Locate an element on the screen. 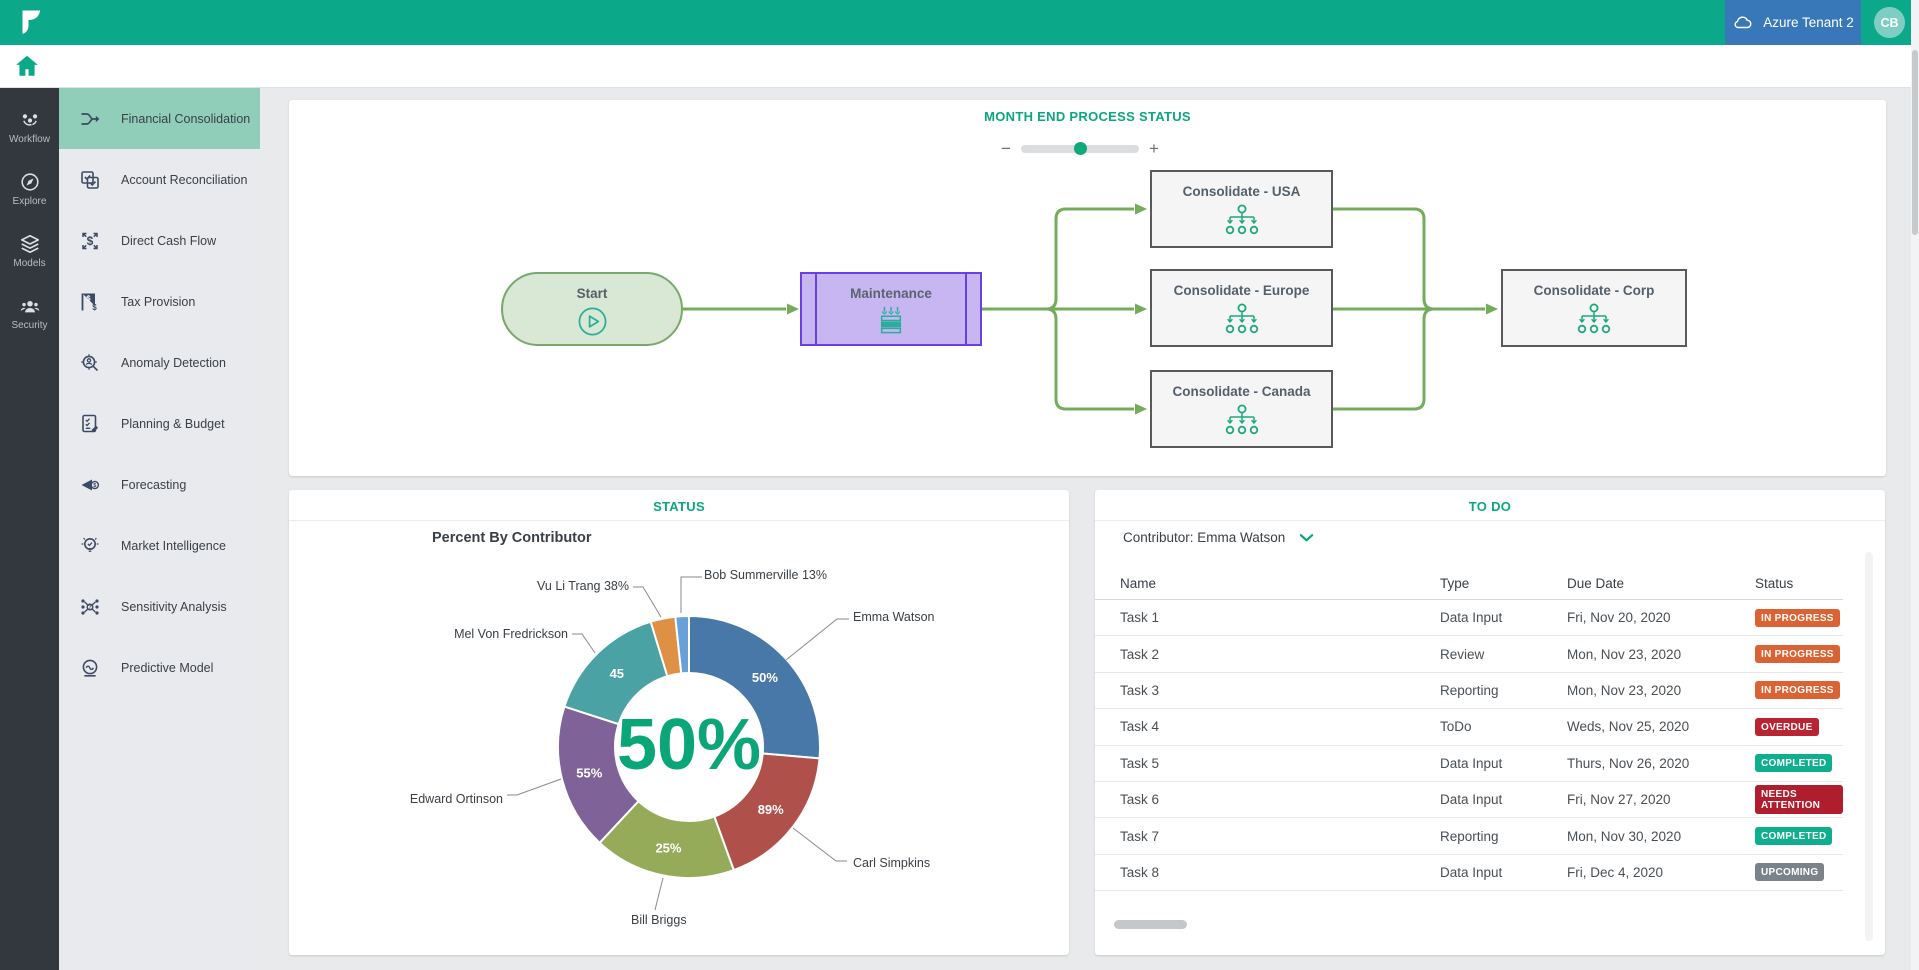  flow-node-consolidate-europe: Consolidate - Europe is located at coordinates (1241, 308).